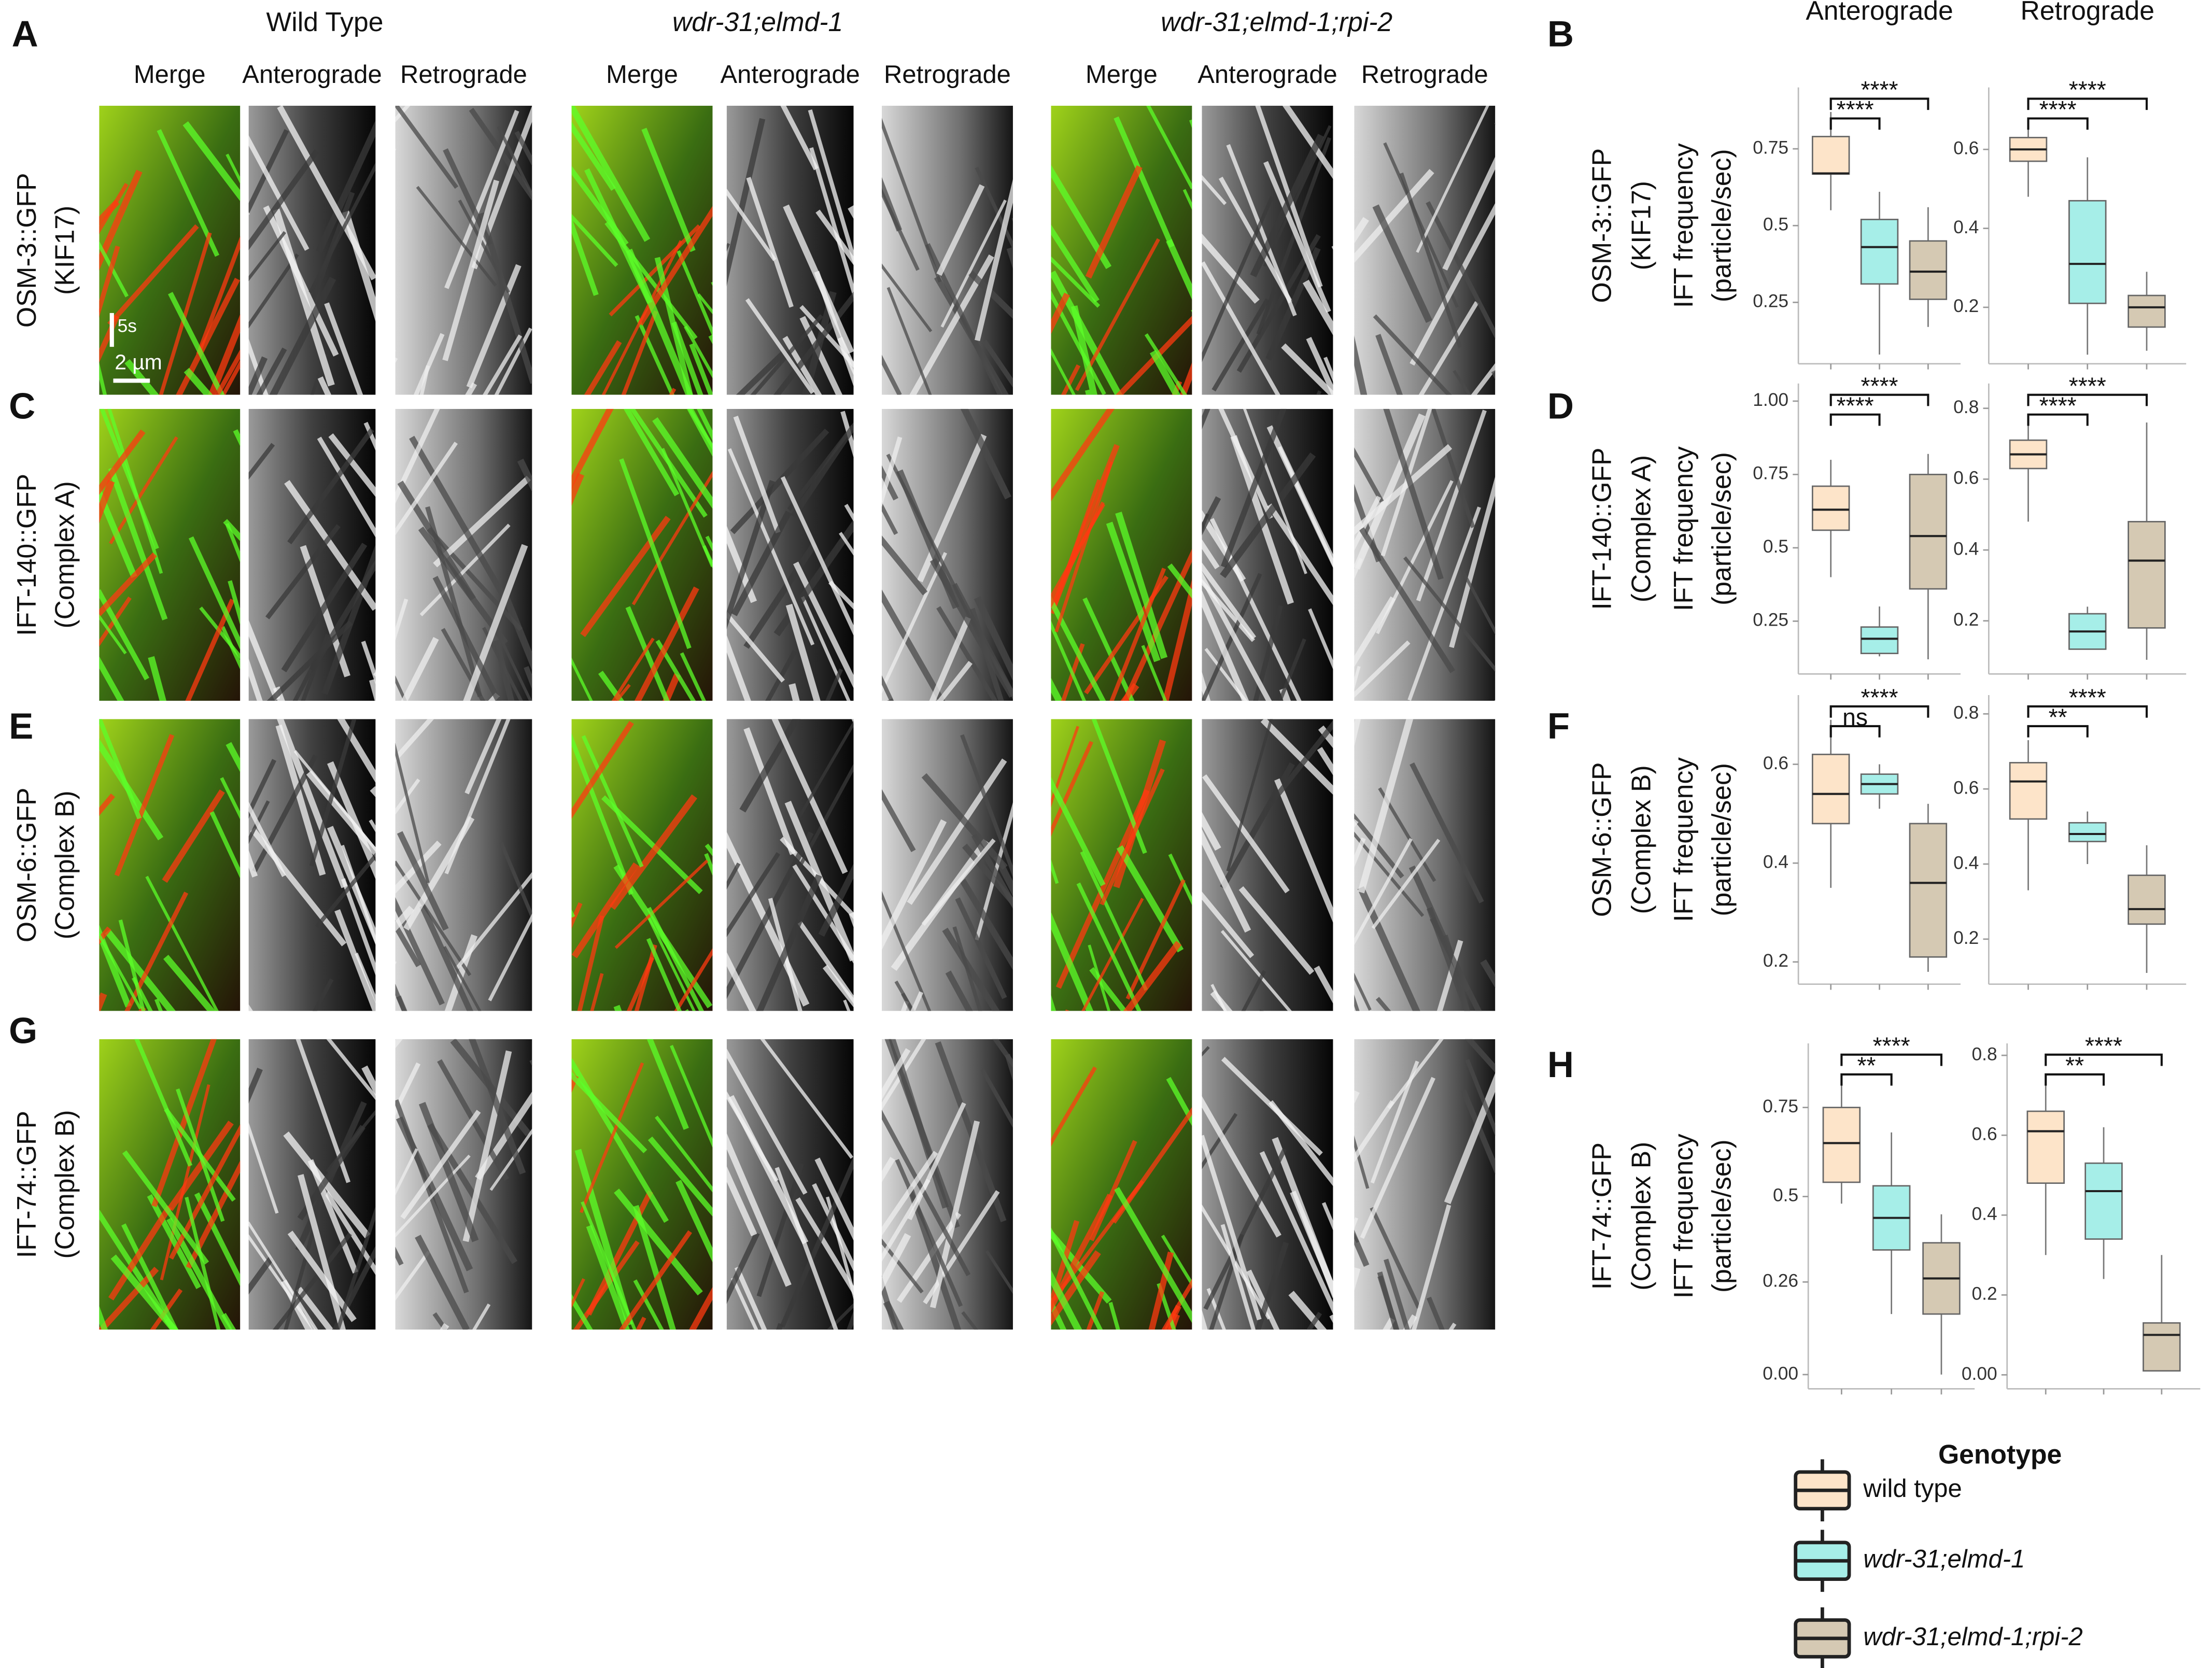  What do you see at coordinates (1966, 713) in the screenshot?
I see `y-tick-label: 0.8` at bounding box center [1966, 713].